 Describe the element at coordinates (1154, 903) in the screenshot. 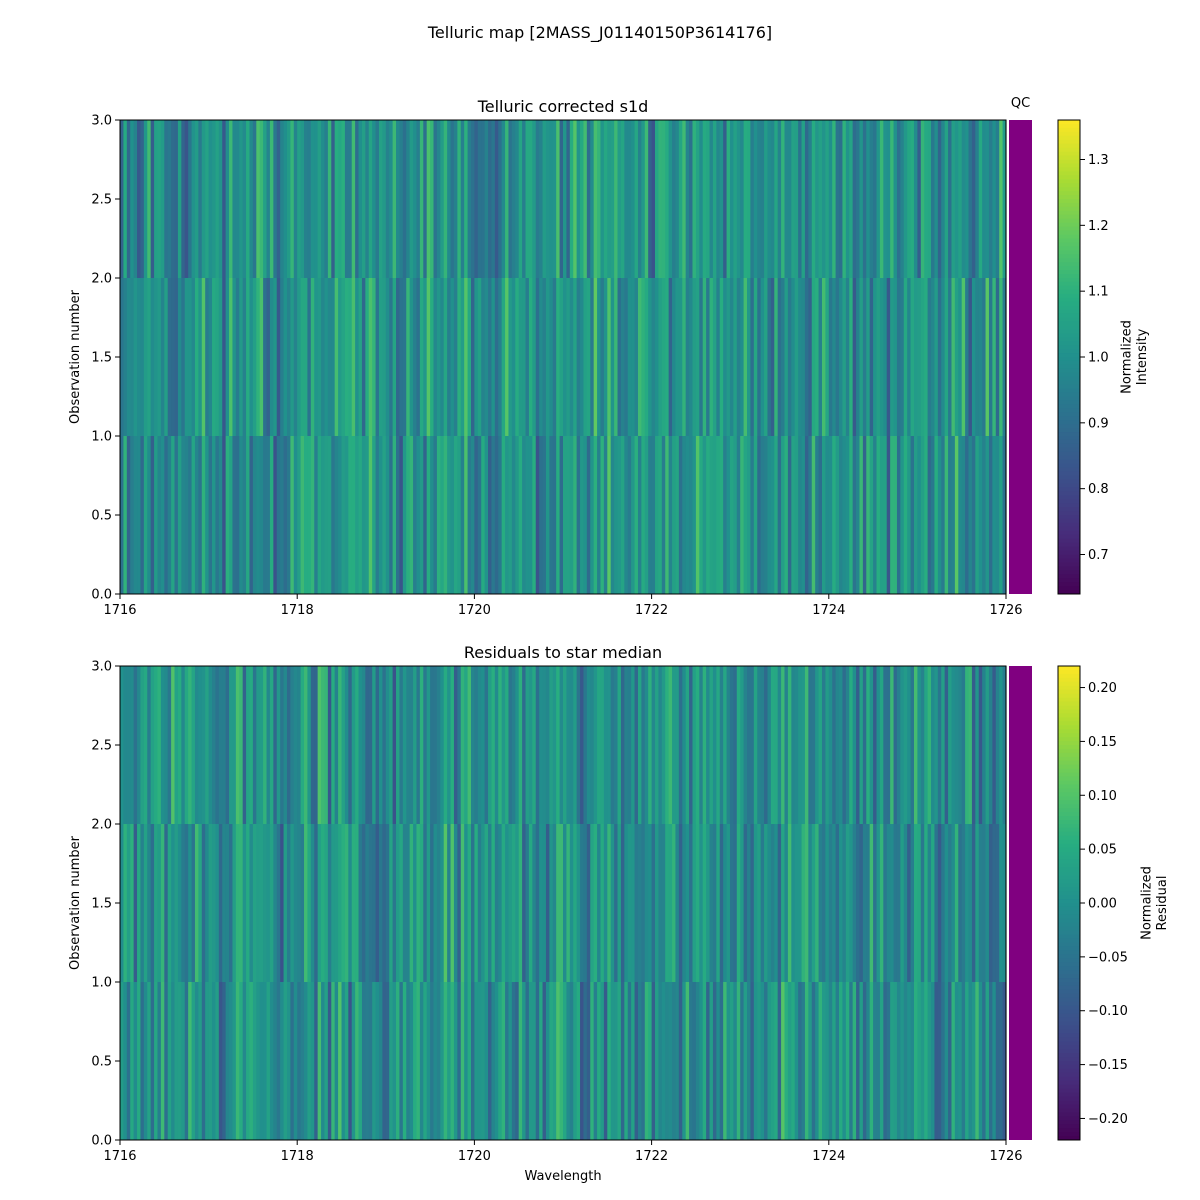

I see `colorbar-label: NormalizedResidual` at that location.